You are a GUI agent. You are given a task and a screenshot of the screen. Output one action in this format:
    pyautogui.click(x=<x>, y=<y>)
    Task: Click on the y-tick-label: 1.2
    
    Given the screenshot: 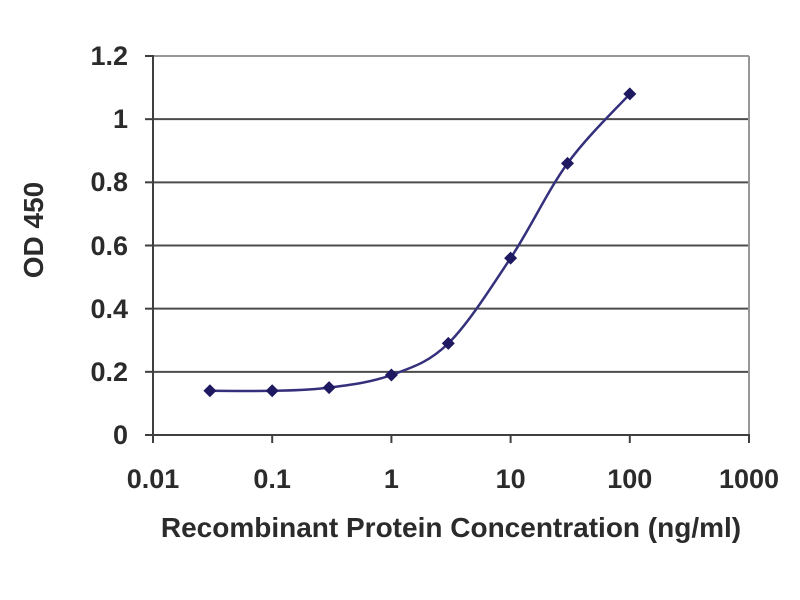 What is the action you would take?
    pyautogui.click(x=109, y=56)
    